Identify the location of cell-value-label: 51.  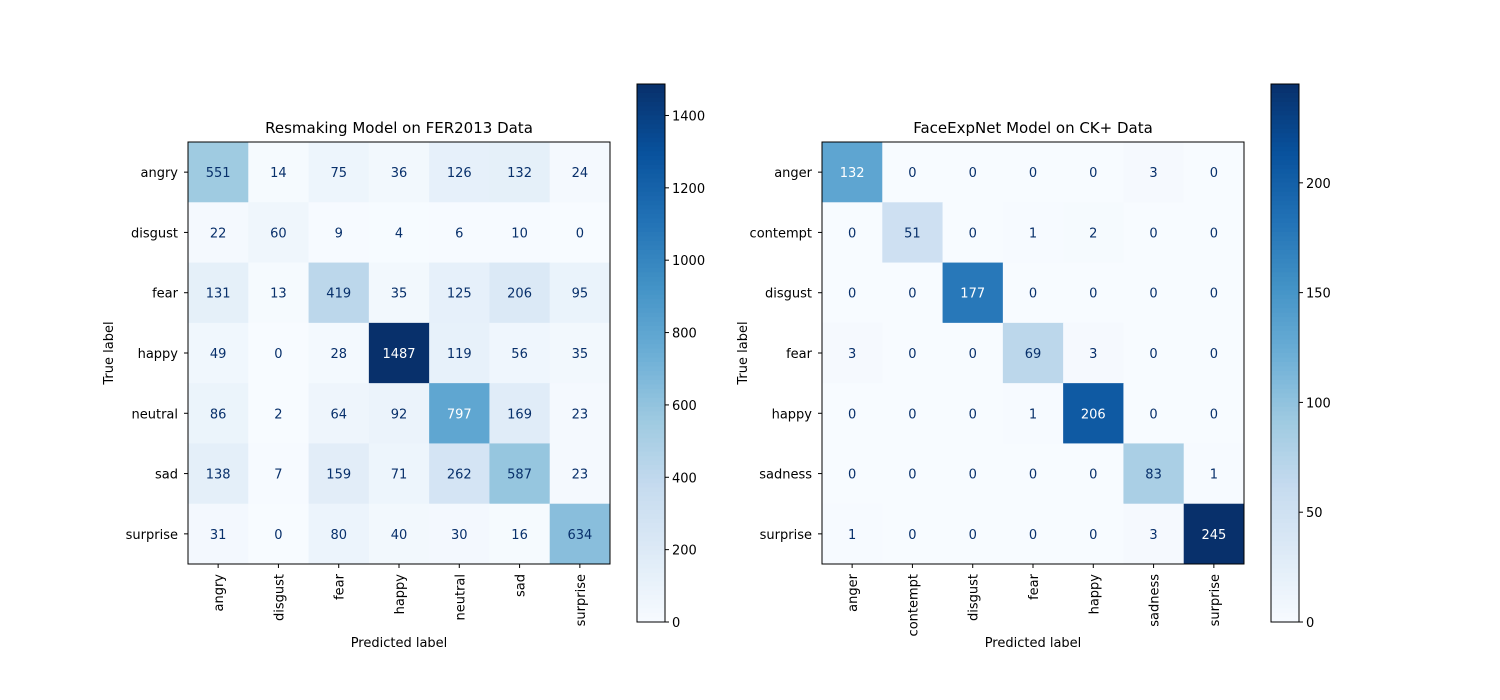
(912, 233).